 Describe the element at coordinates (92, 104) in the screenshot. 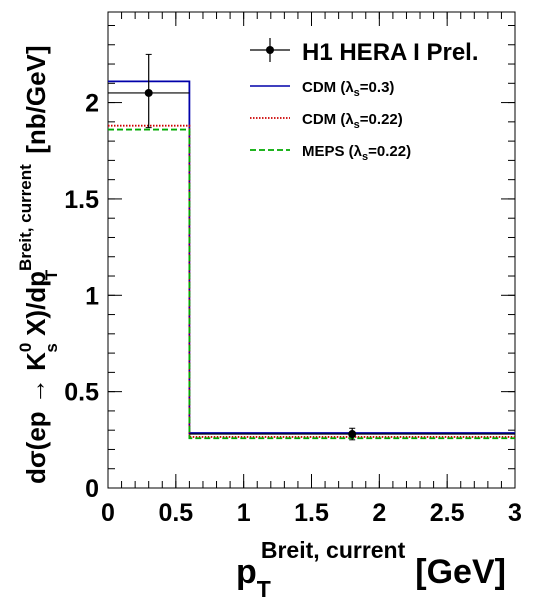

I see `y-tick-label: 2` at that location.